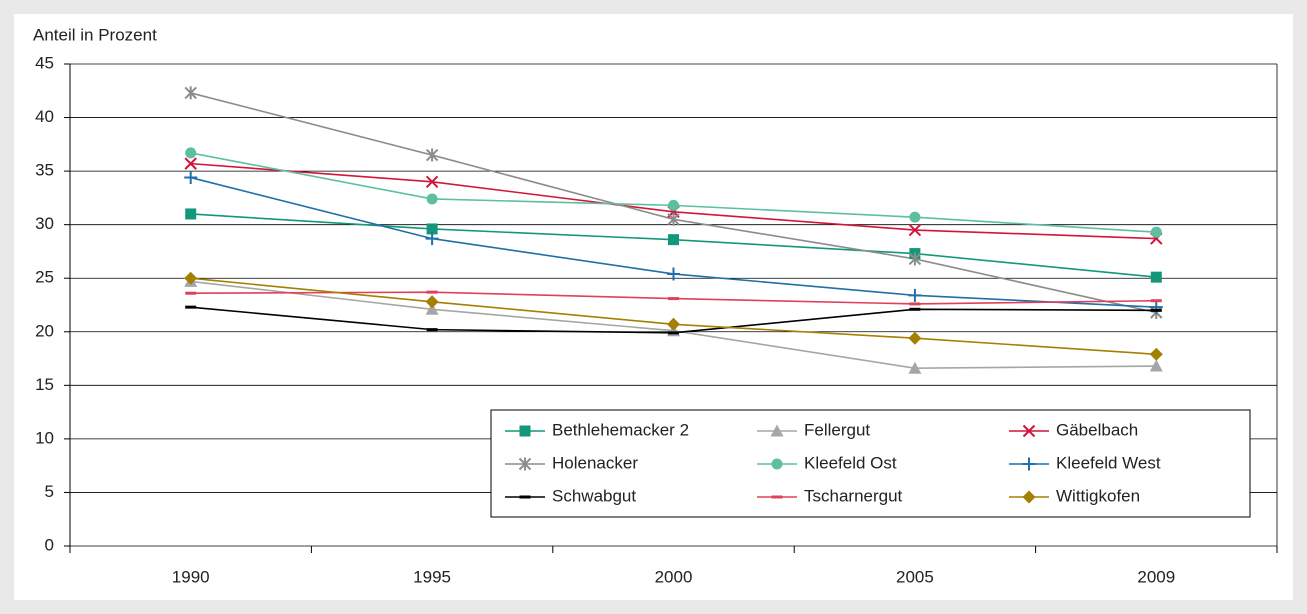 This screenshot has height=614, width=1307. What do you see at coordinates (95, 34) in the screenshot?
I see `y-axis-label: Anteil in Prozent` at bounding box center [95, 34].